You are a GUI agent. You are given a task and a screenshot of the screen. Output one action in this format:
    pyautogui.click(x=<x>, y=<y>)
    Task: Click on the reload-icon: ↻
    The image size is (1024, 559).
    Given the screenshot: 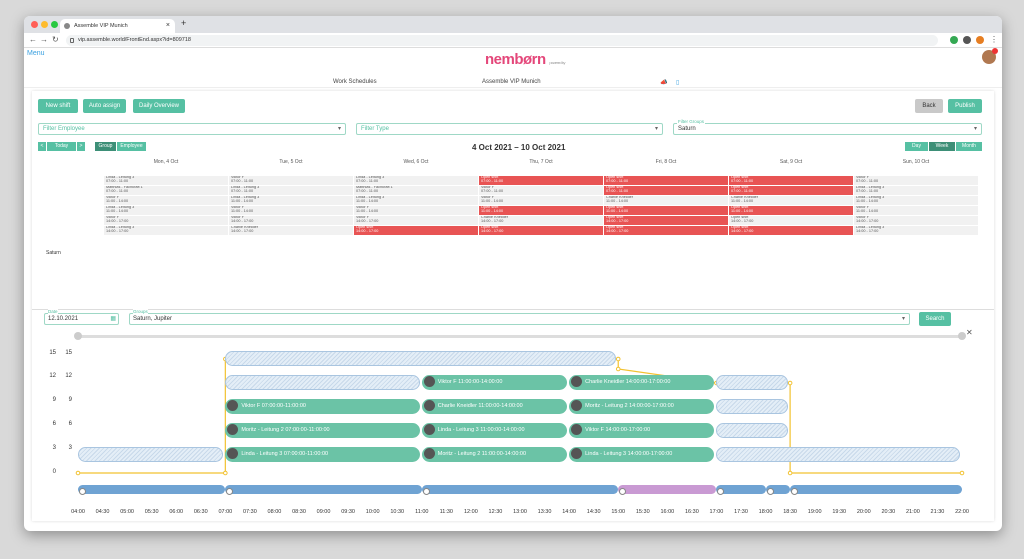 What is the action you would take?
    pyautogui.click(x=55, y=39)
    